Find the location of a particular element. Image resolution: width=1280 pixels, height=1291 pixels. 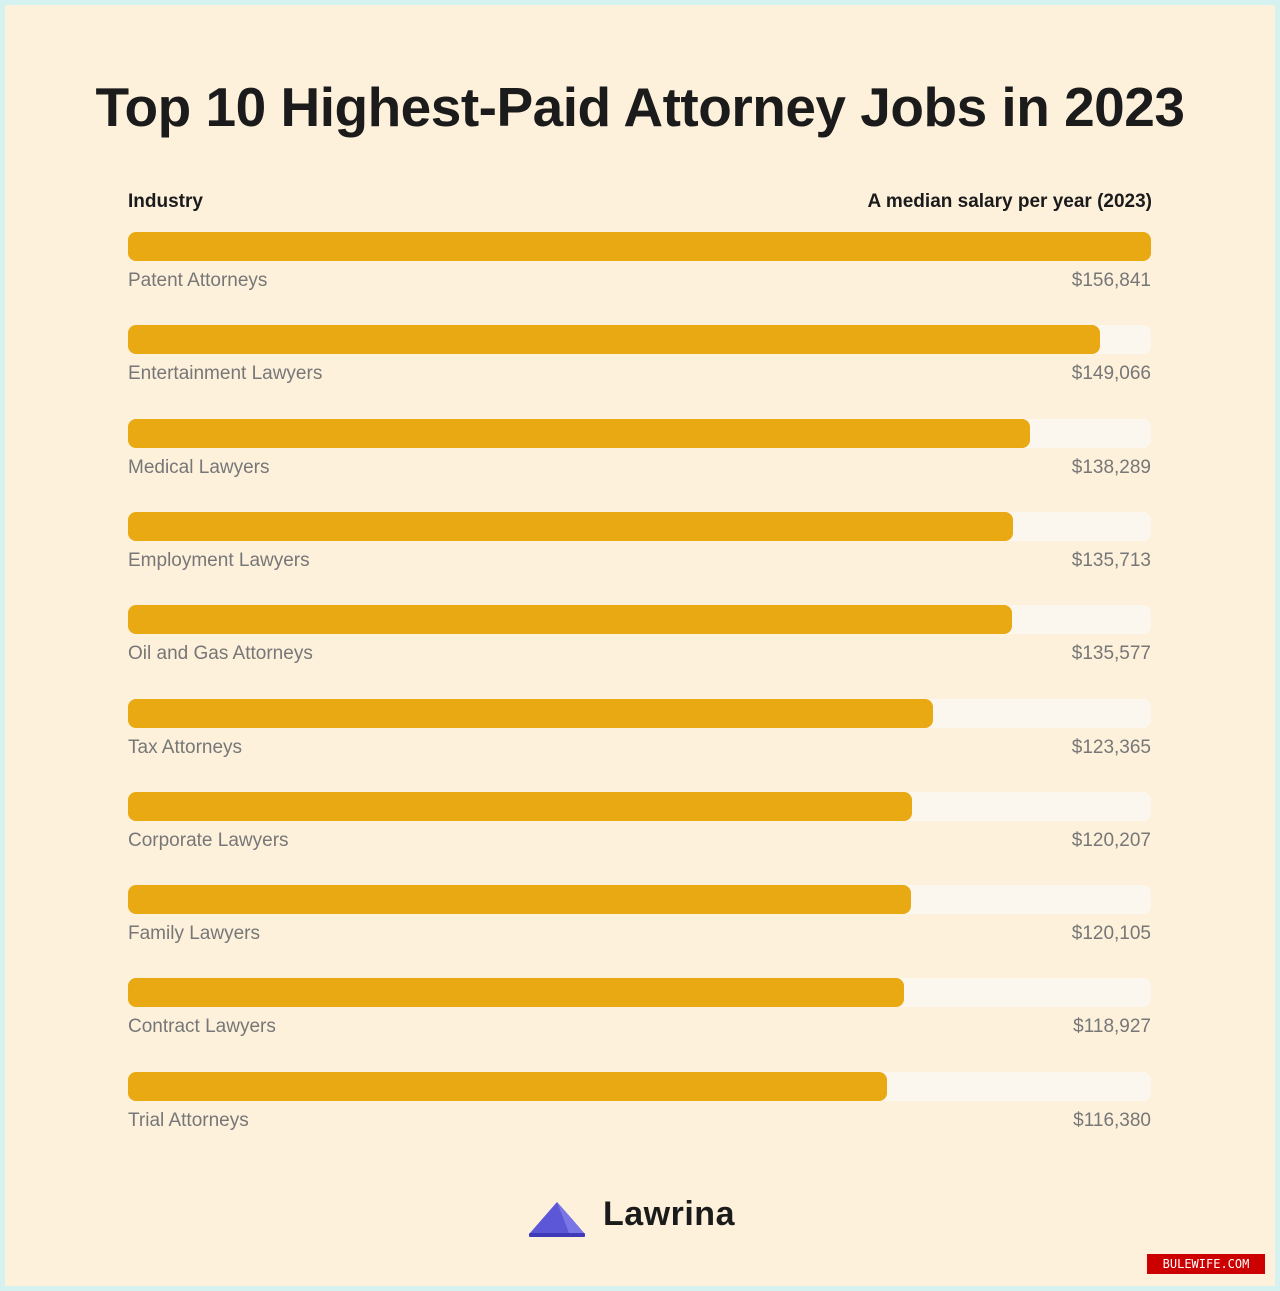

bar-value-label: $116,380 is located at coordinates (1112, 1120).